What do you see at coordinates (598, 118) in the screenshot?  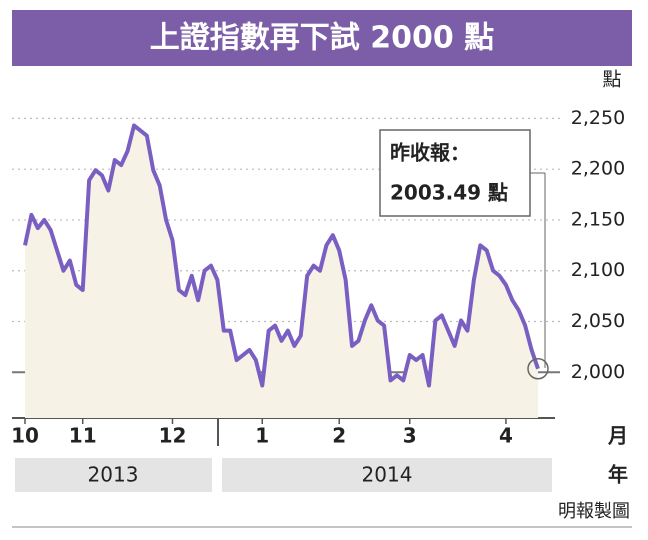 I see `y-tick-label: 2,250` at bounding box center [598, 118].